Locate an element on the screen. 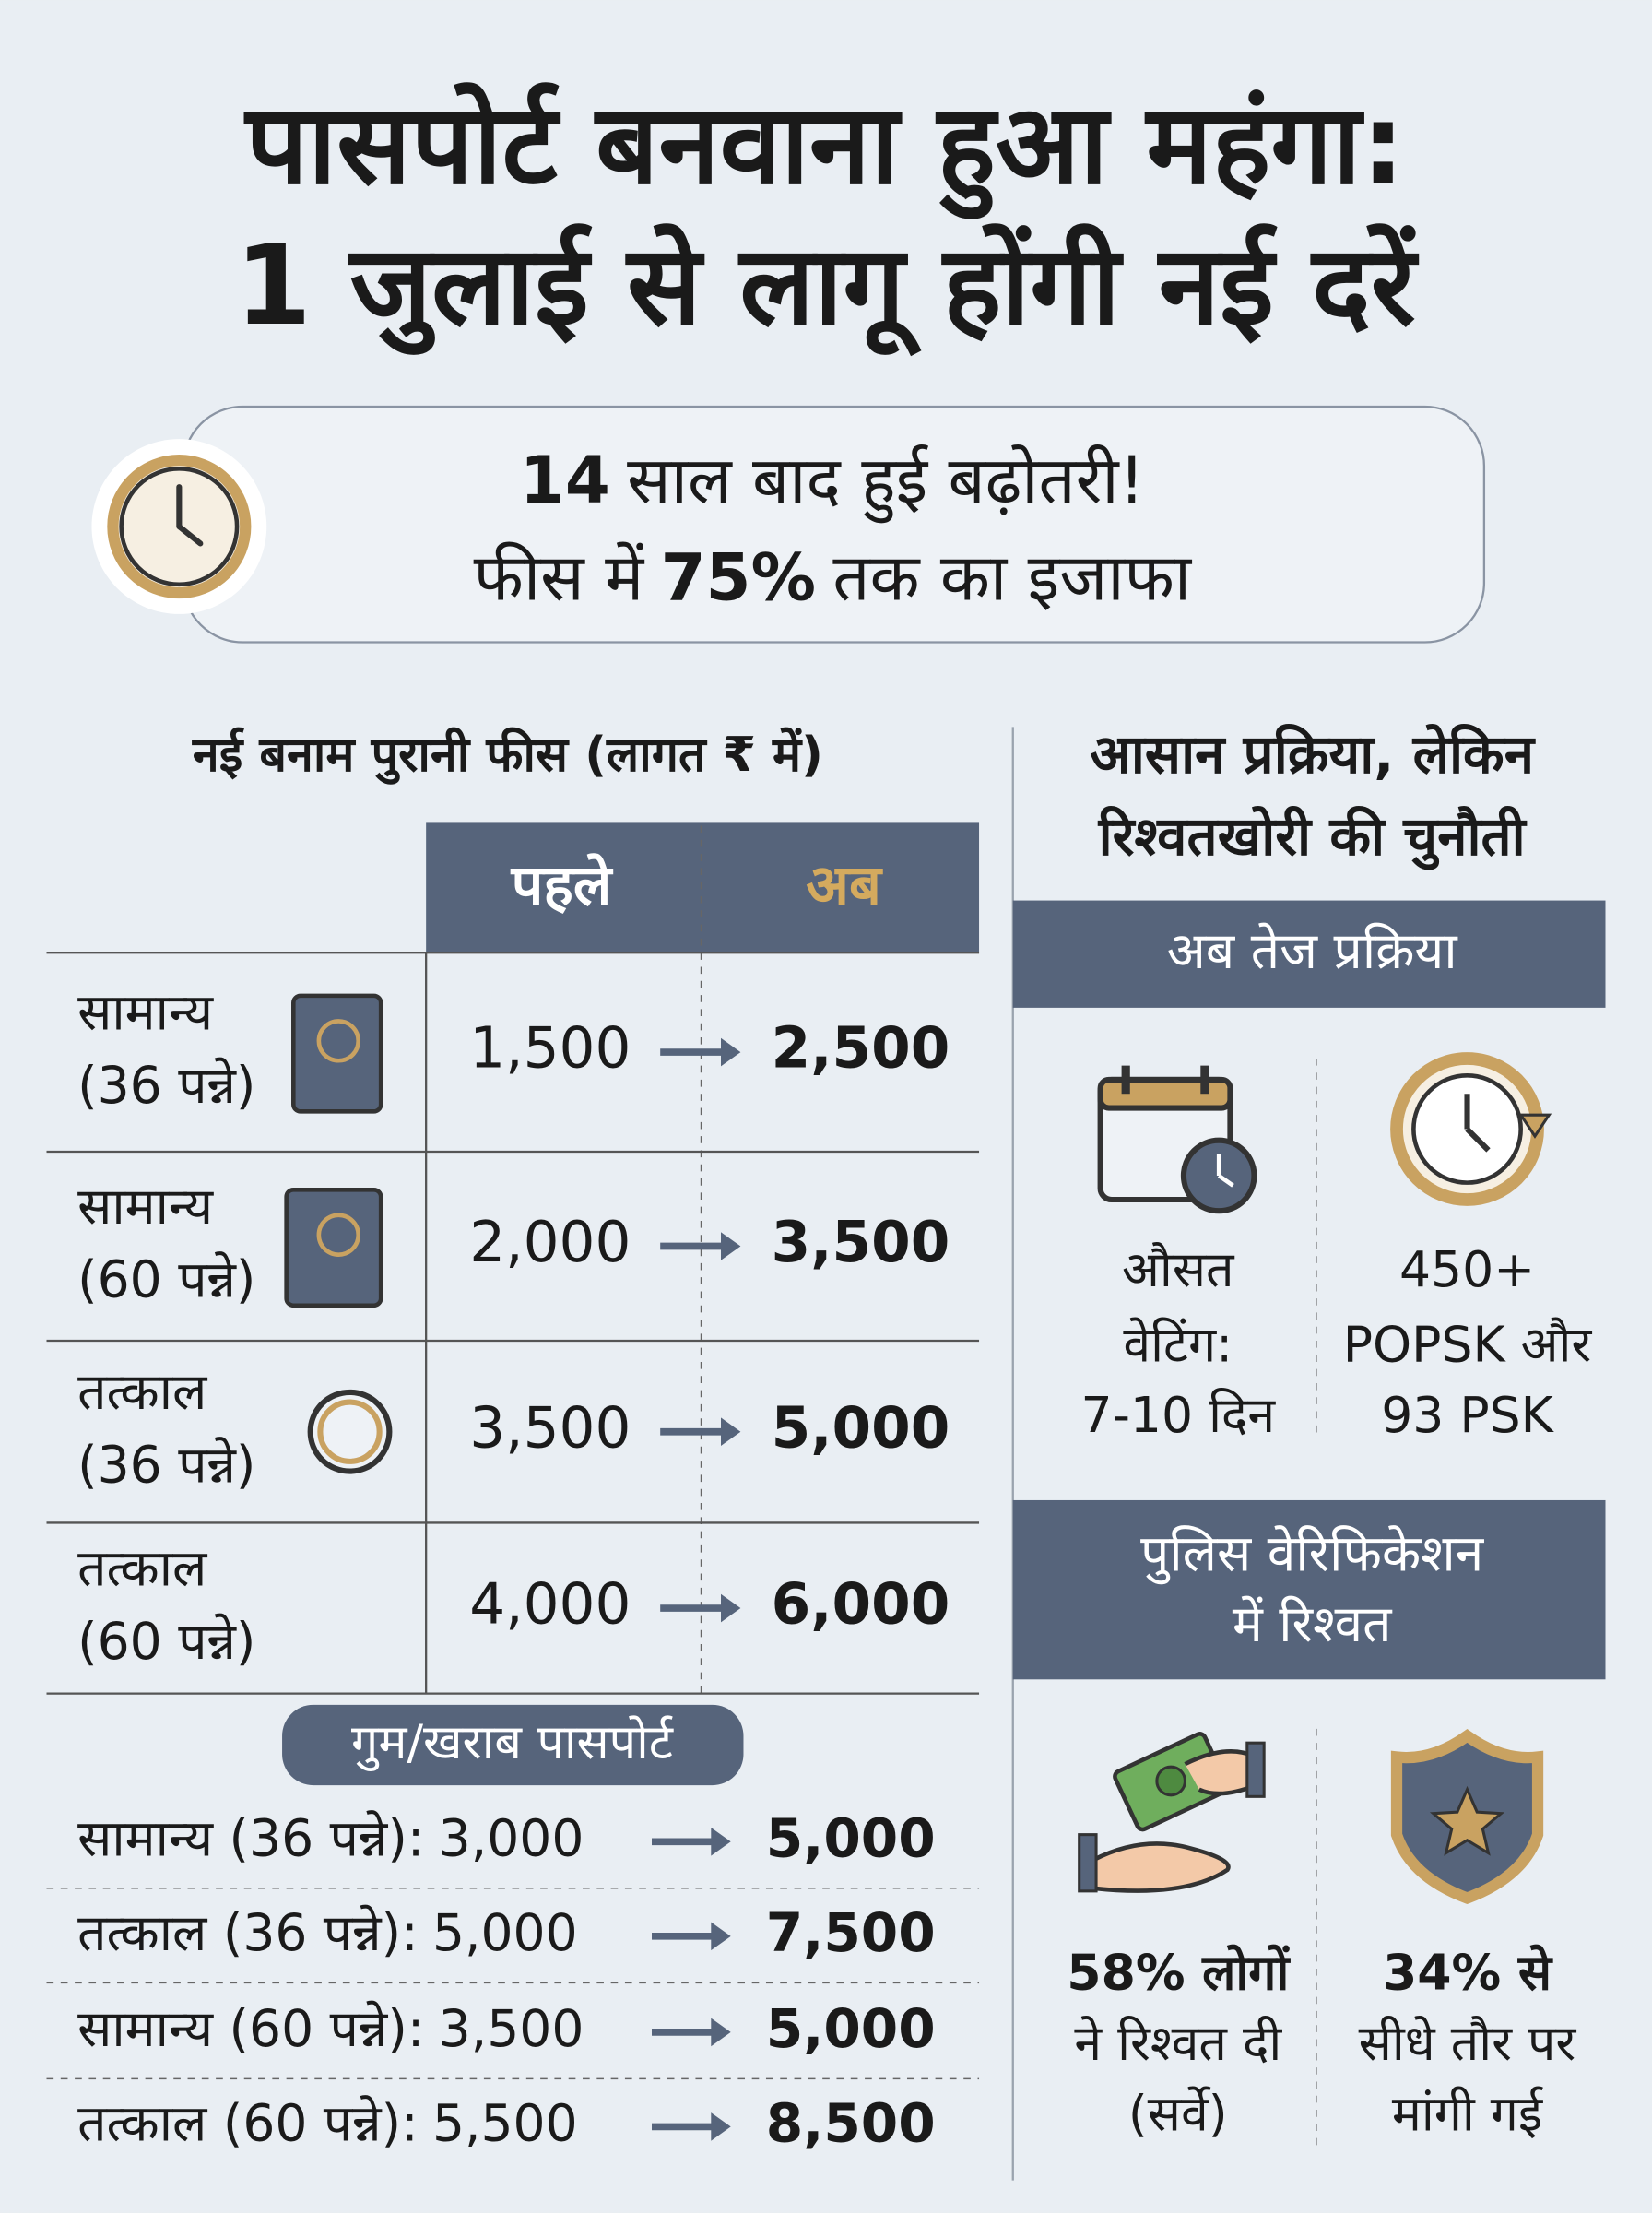  clock-icon is located at coordinates (179, 527).